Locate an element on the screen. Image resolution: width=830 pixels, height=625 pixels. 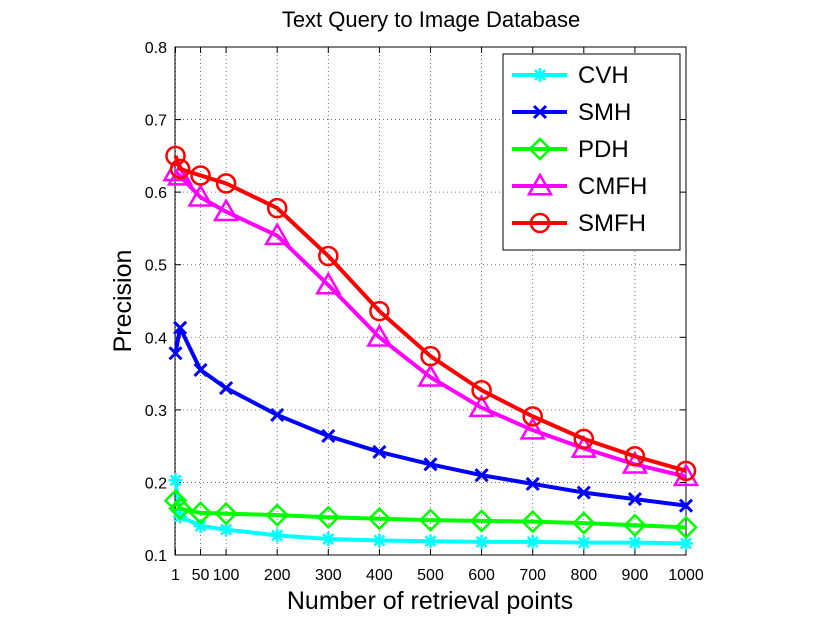
x-tick-label: 200 is located at coordinates (277, 575).